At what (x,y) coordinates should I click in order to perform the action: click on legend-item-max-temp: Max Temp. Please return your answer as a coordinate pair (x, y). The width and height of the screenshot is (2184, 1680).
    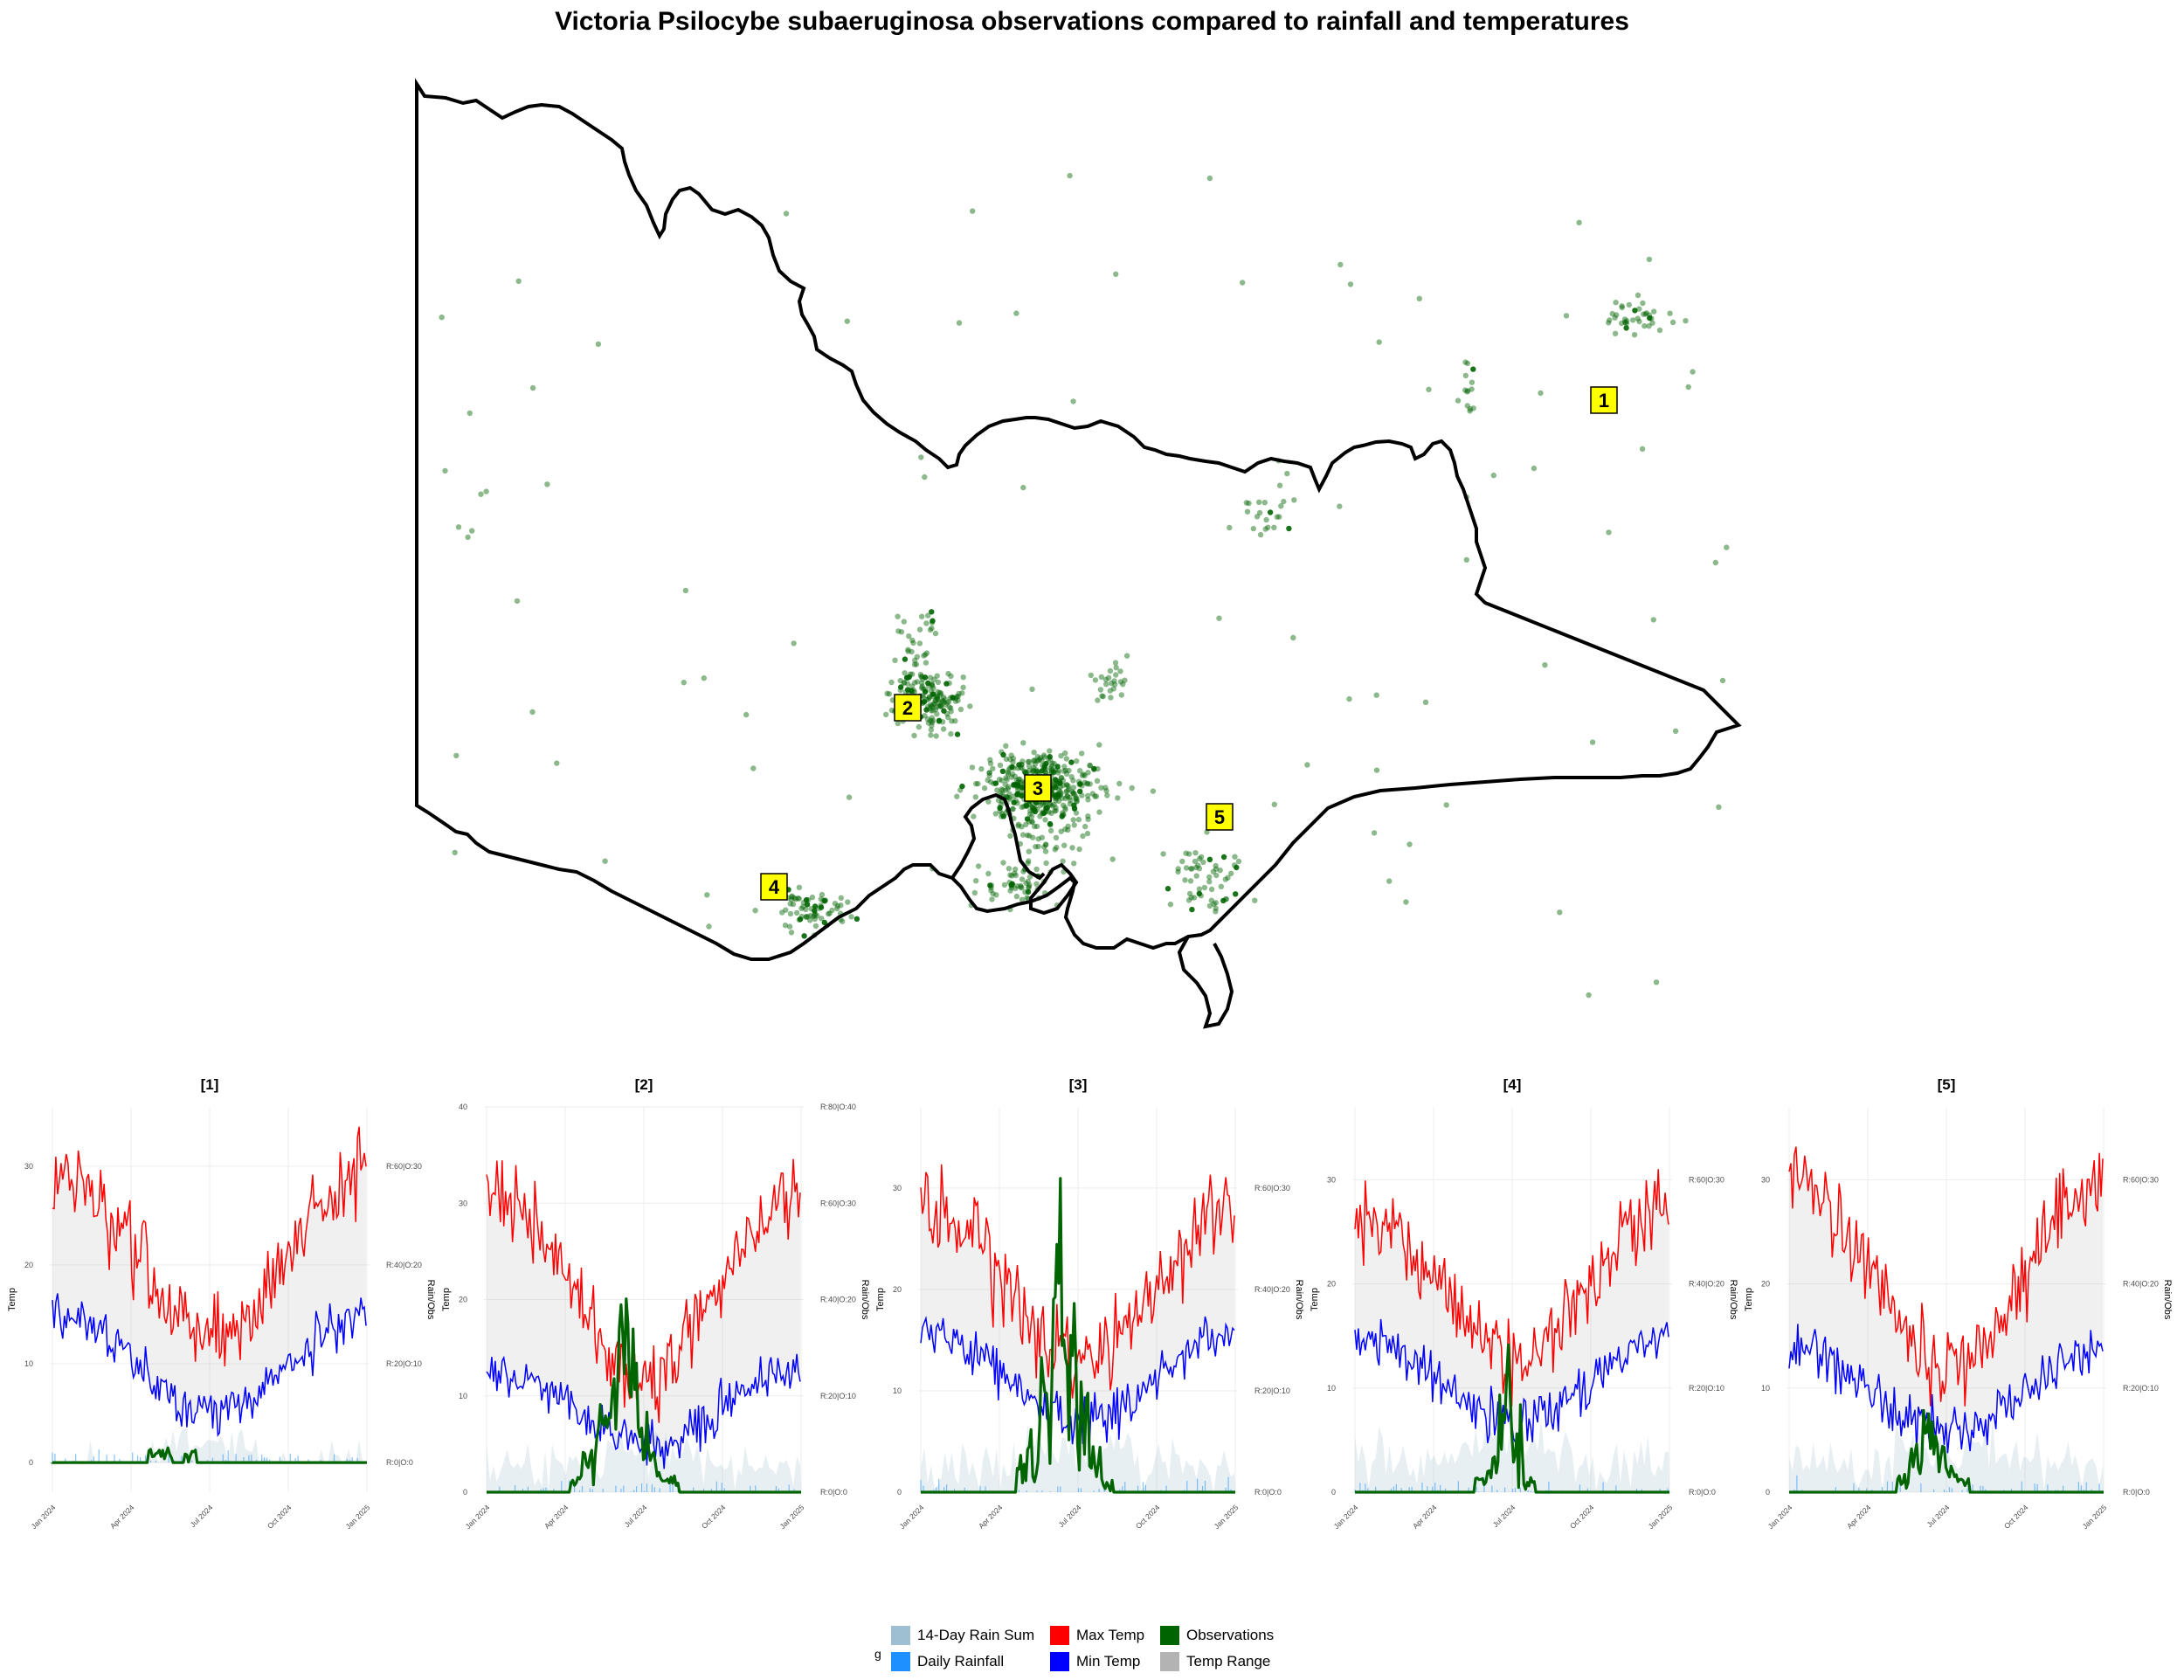
    Looking at the image, I should click on (1097, 1635).